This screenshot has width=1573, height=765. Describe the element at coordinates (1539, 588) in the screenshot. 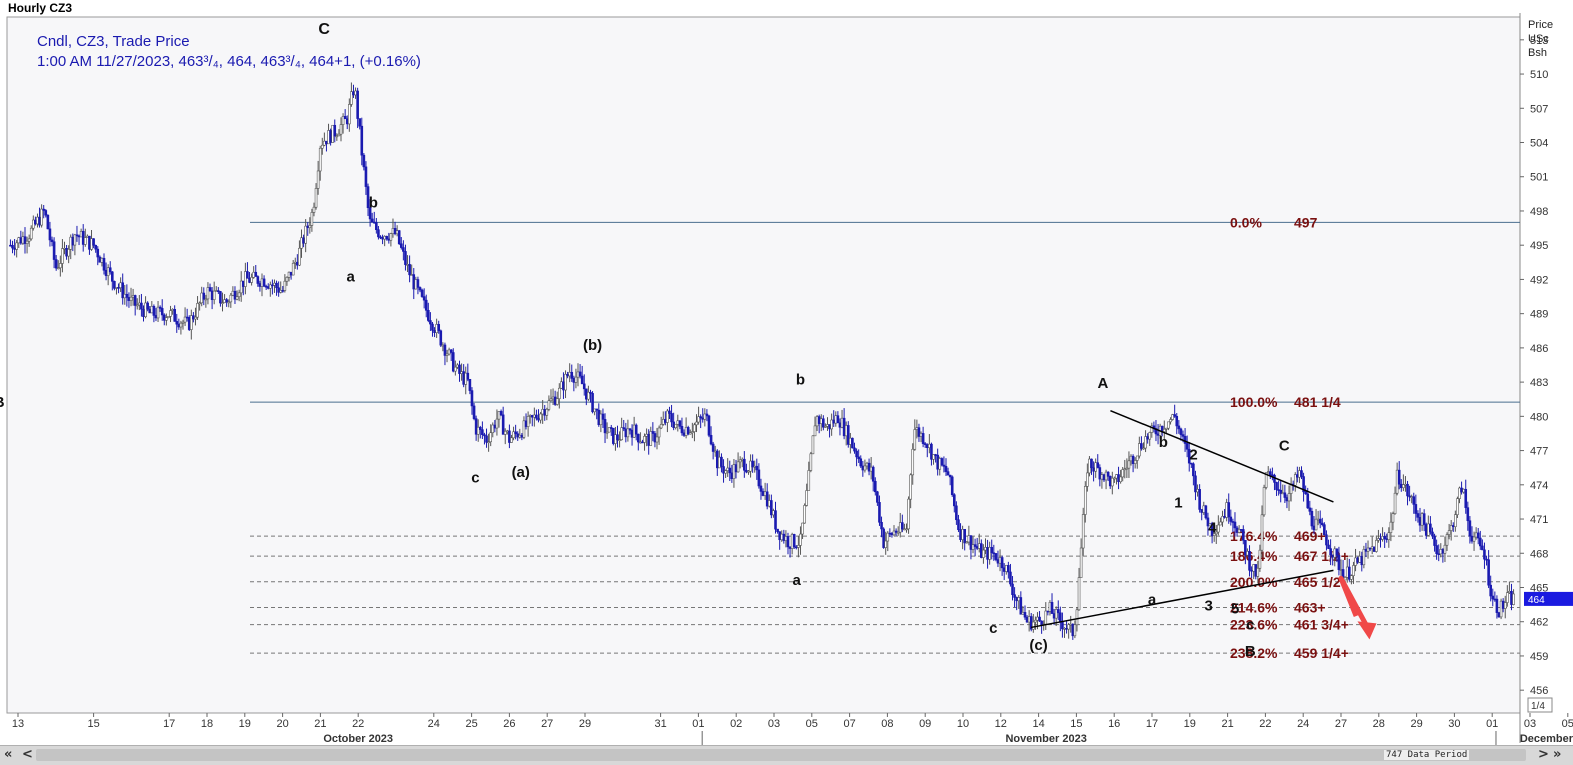

I see `y-tick-label: 465` at that location.